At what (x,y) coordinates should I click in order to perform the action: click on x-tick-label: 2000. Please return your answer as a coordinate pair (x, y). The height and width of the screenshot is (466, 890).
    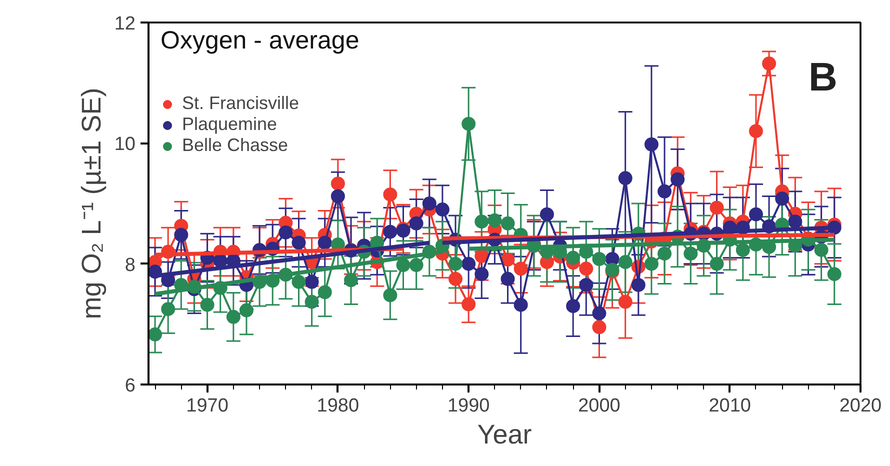
    Looking at the image, I should click on (599, 406).